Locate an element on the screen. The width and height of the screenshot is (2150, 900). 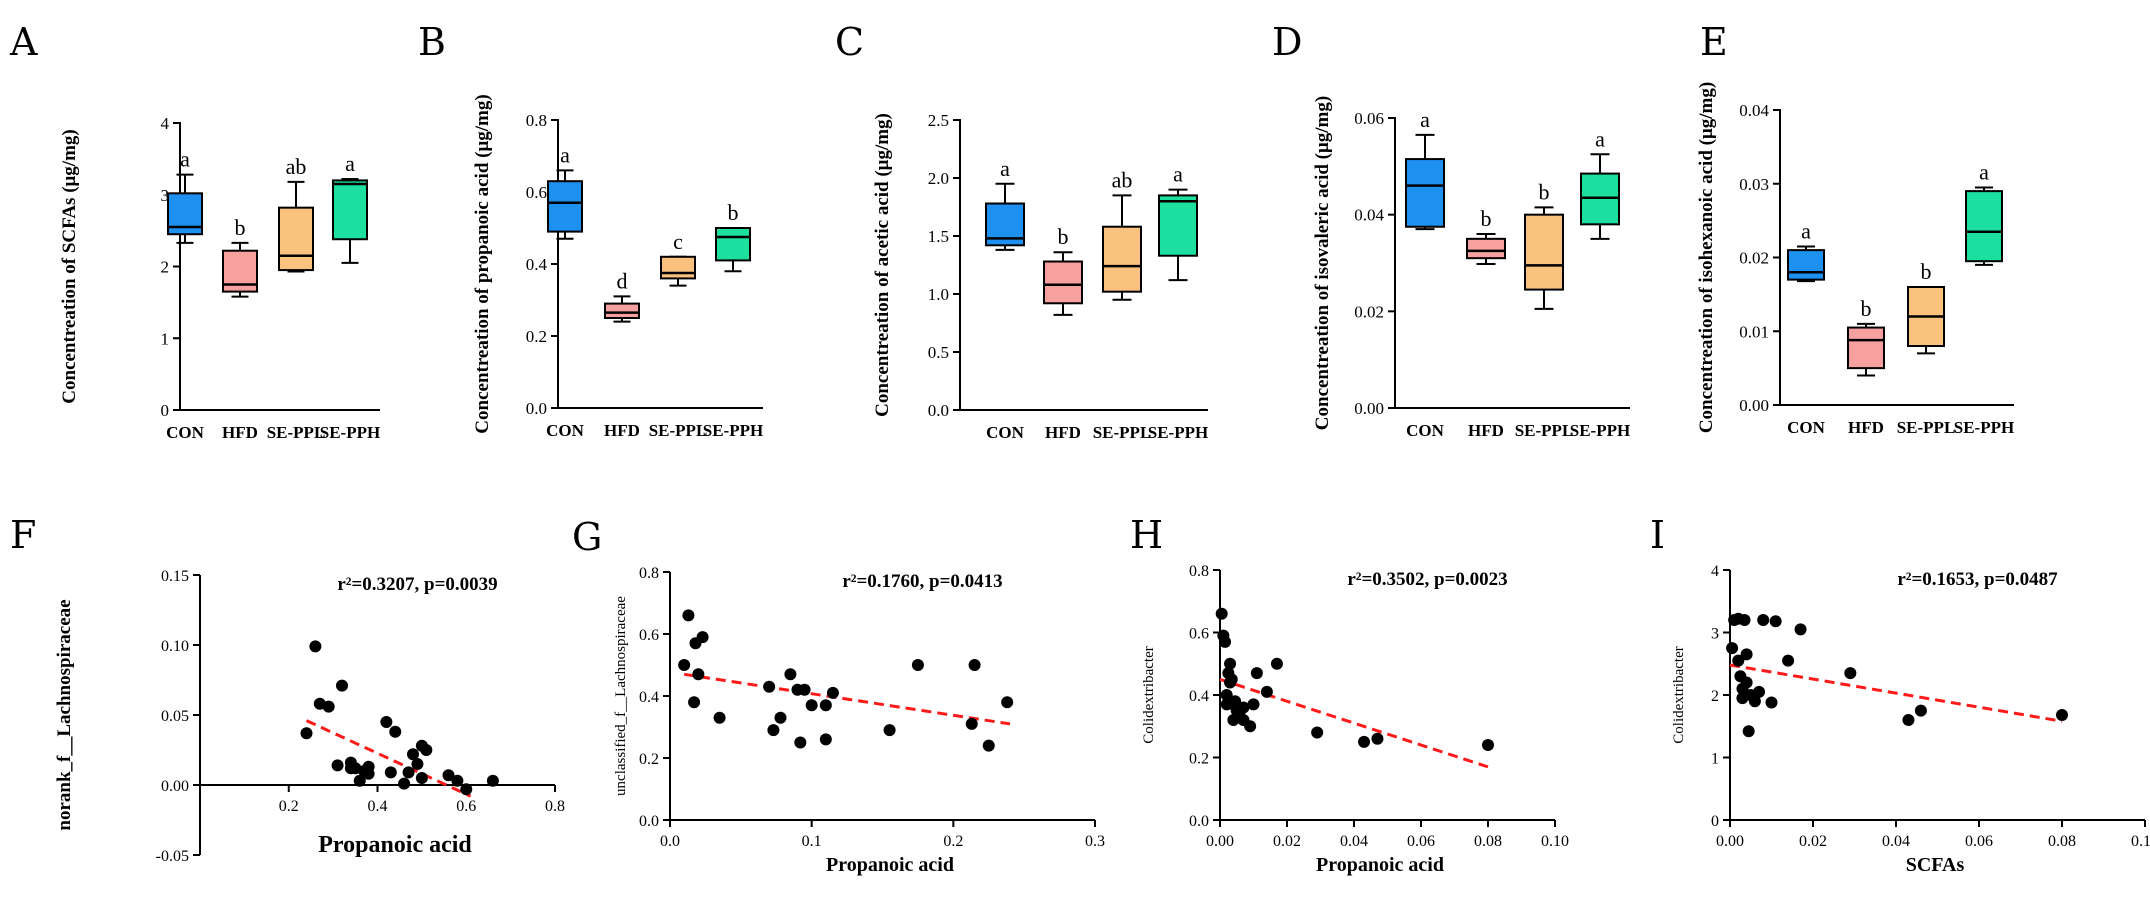
box-hfd-b is located at coordinates (622, 311).